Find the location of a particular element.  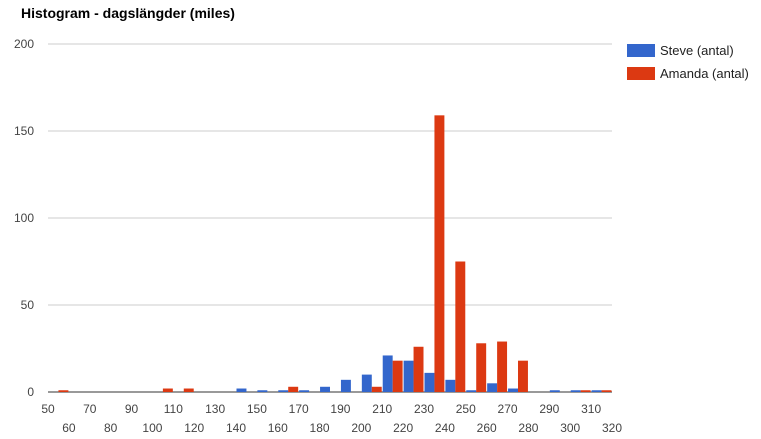

legend-label-amanda: Amanda (antal) is located at coordinates (704, 73).